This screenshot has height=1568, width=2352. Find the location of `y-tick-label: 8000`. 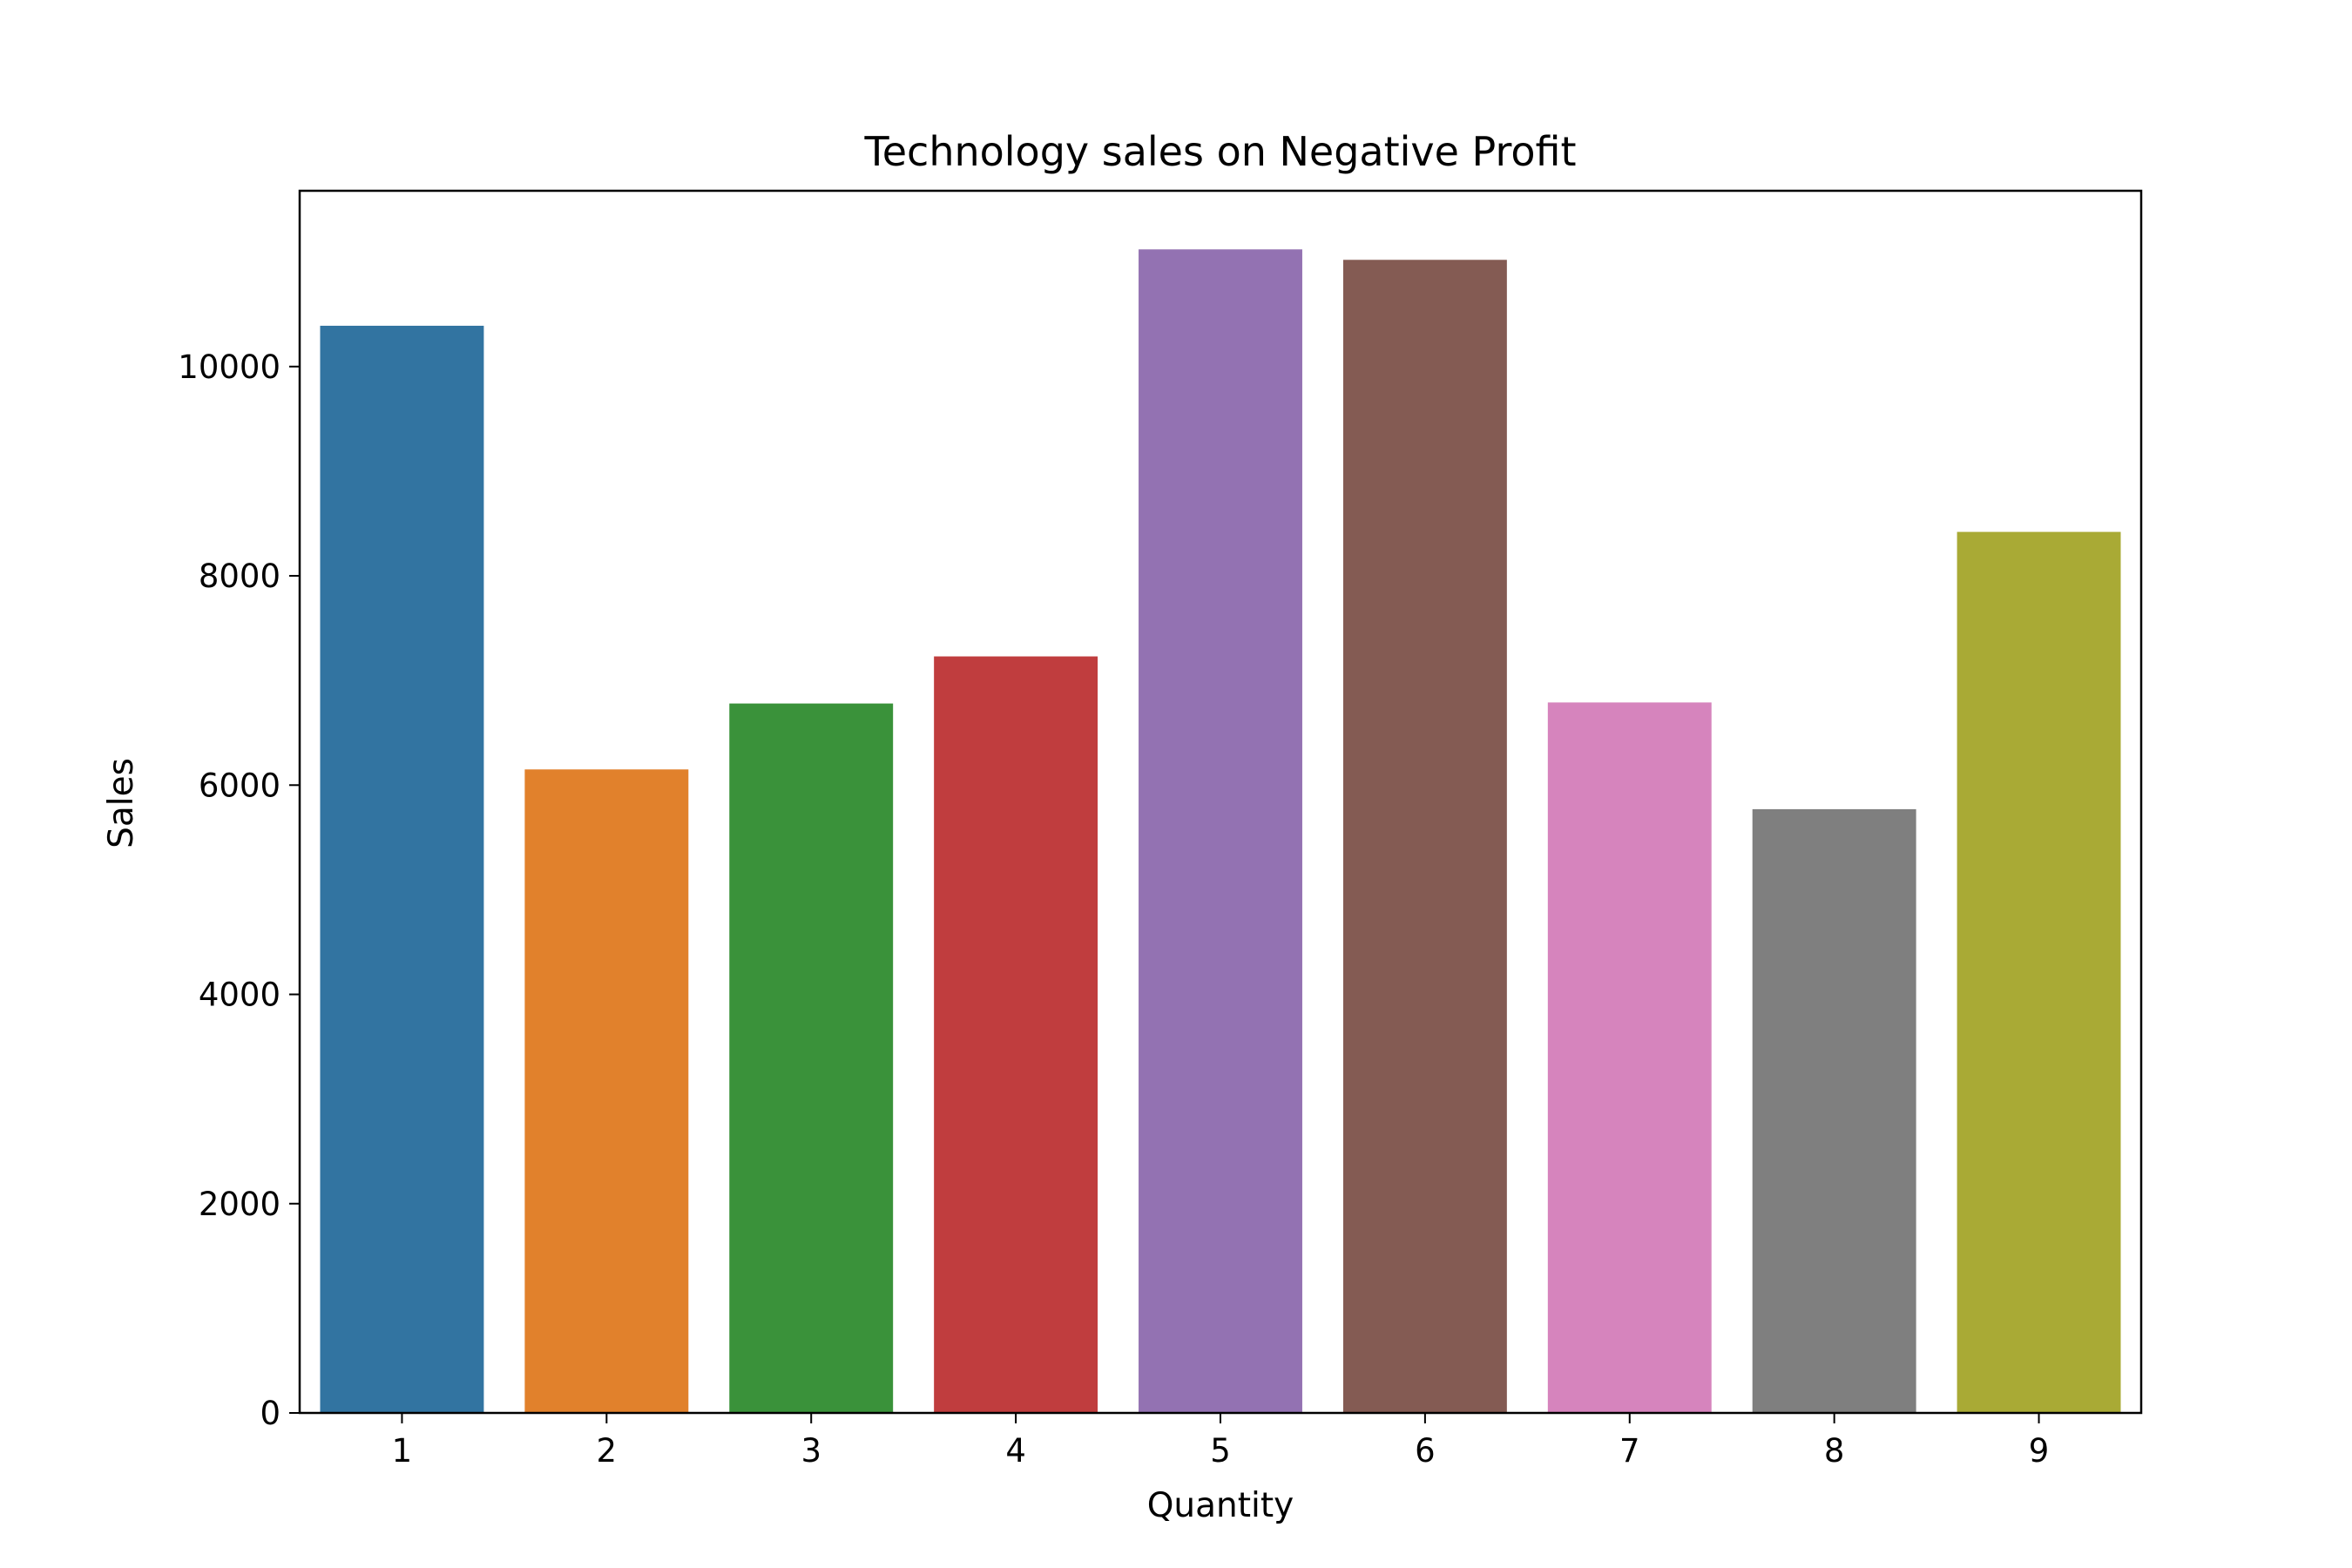

y-tick-label: 8000 is located at coordinates (240, 576).